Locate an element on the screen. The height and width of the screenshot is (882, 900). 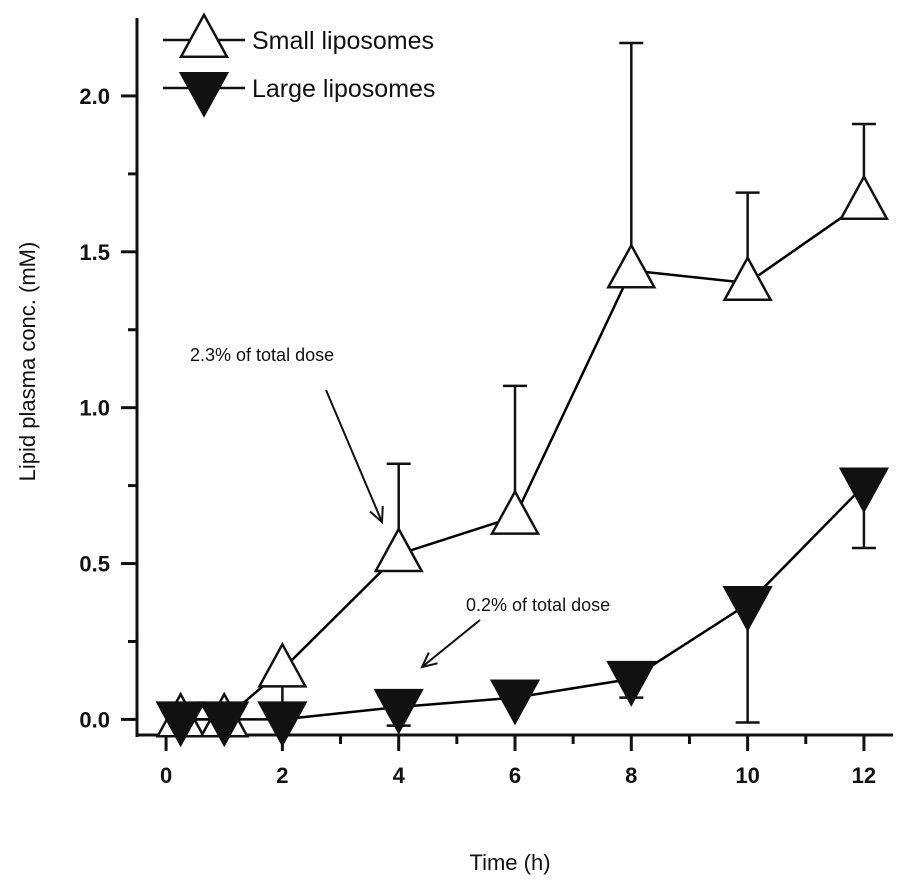
x-tick-label: 0 is located at coordinates (166, 775).